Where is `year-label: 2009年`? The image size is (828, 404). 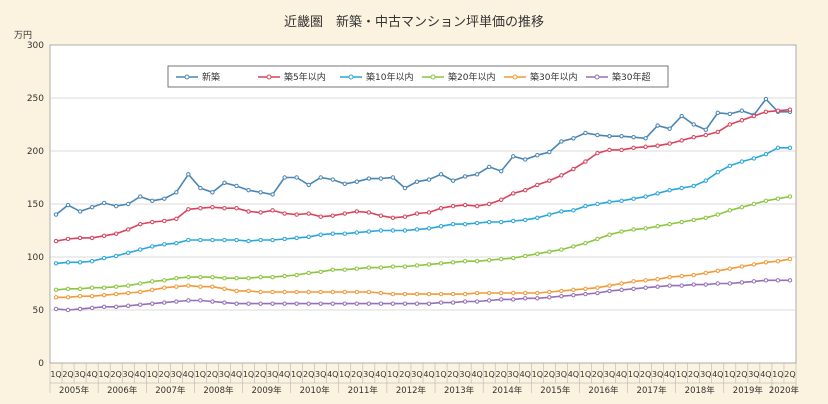 year-label: 2009年 is located at coordinates (267, 390).